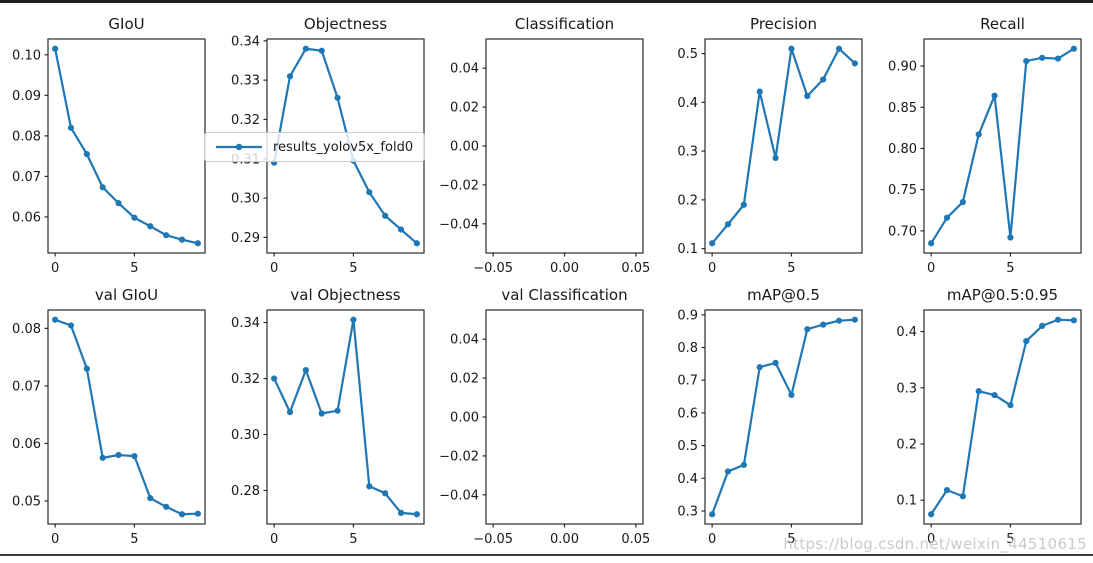 The image size is (1093, 563). I want to click on subplot-title: Recall, so click(1002, 24).